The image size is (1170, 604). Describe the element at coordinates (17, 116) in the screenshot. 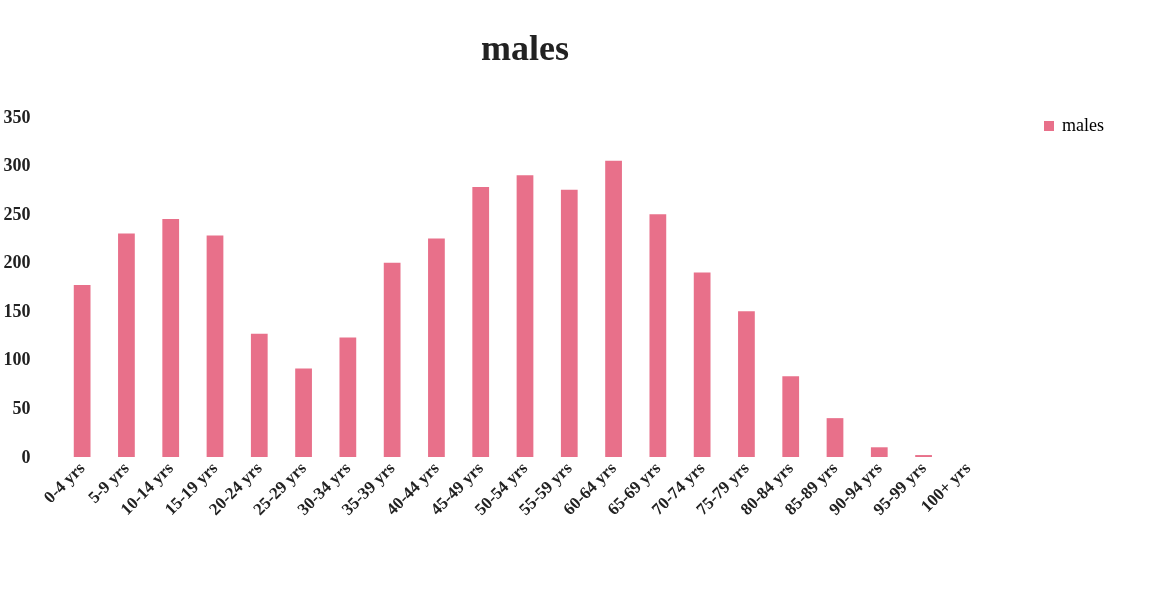

I see `y-tick-label: 350` at that location.